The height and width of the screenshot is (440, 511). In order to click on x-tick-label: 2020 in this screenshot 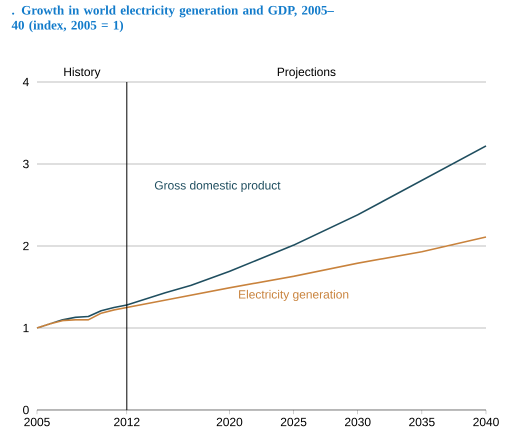, I will do `click(229, 422)`.